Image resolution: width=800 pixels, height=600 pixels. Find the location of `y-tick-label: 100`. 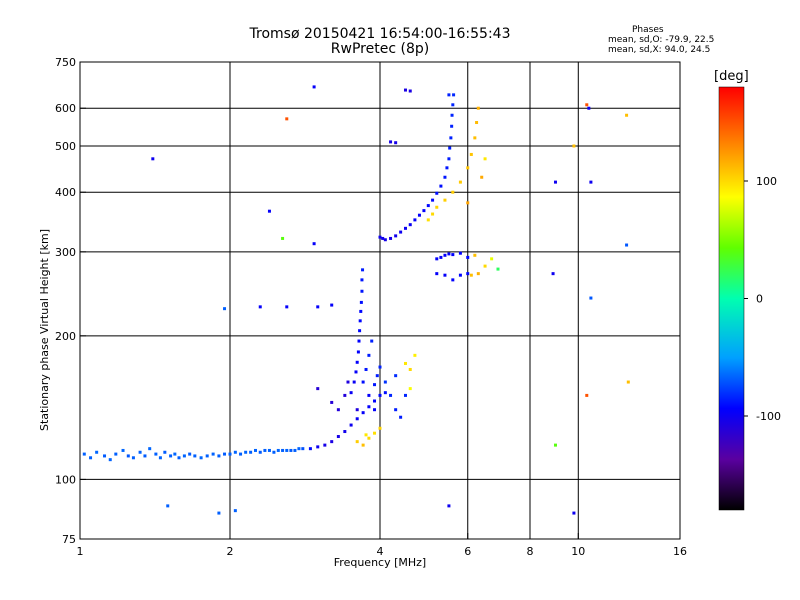

y-tick-label: 100 is located at coordinates (65, 479).